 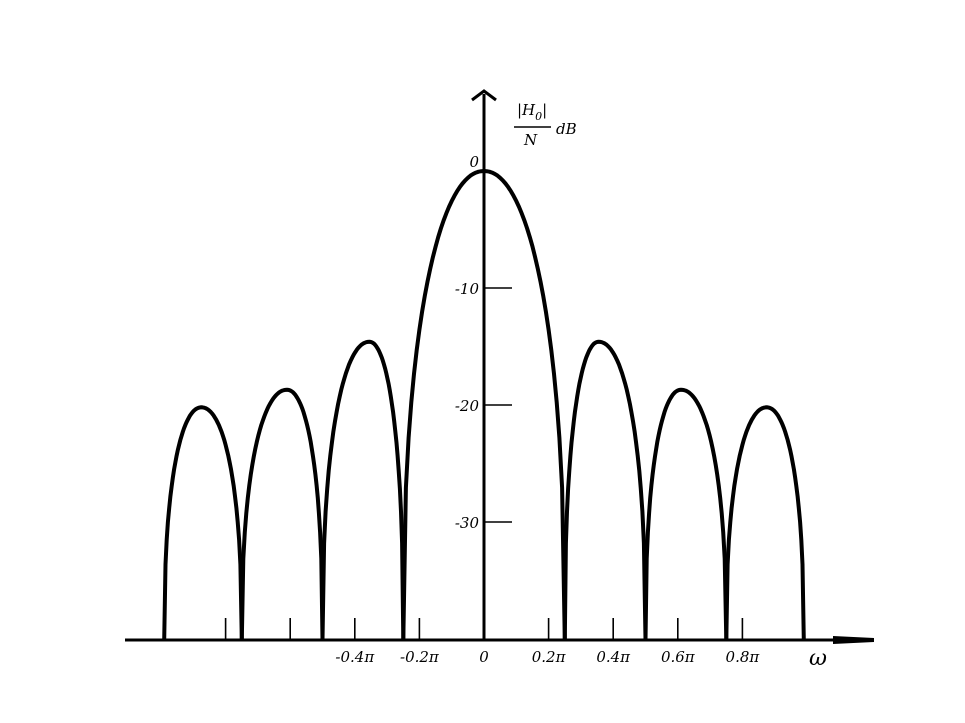 I want to click on y-axis-title: |H0| N dB, so click(x=545, y=125).